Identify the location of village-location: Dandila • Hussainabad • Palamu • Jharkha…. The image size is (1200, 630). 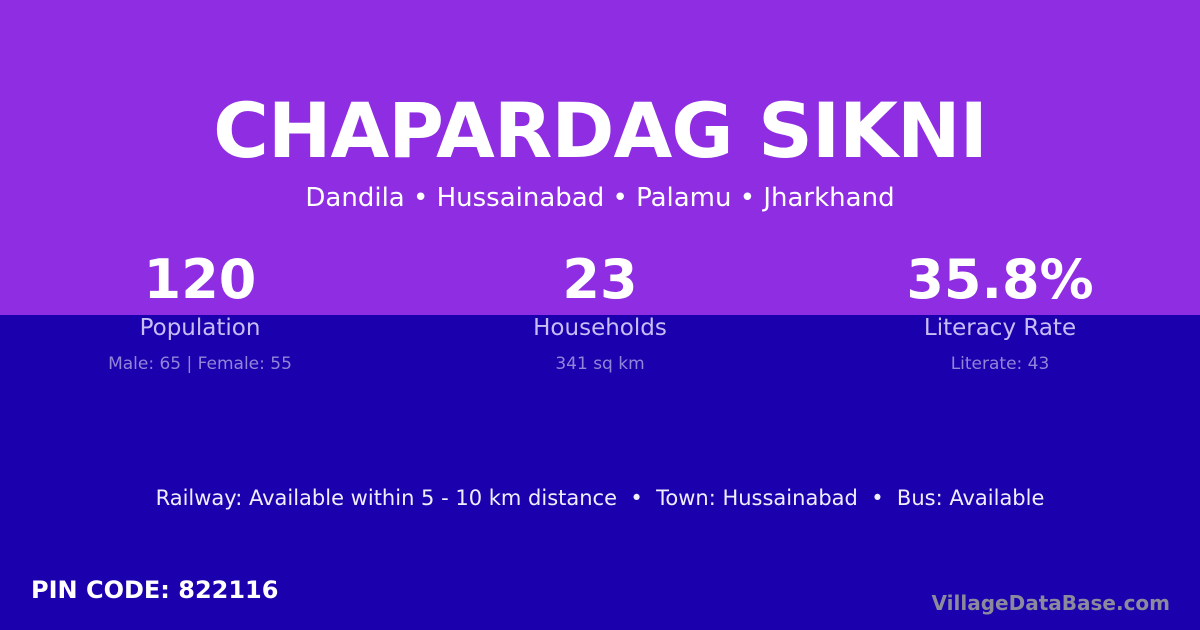
(600, 198).